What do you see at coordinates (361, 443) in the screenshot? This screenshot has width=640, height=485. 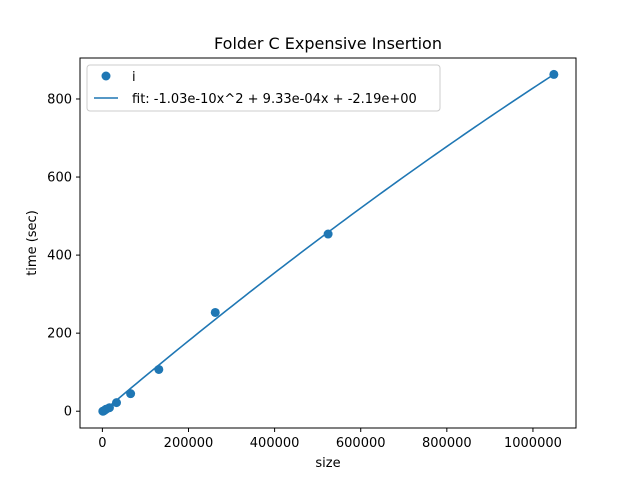 I see `x-tick-label: 600000` at bounding box center [361, 443].